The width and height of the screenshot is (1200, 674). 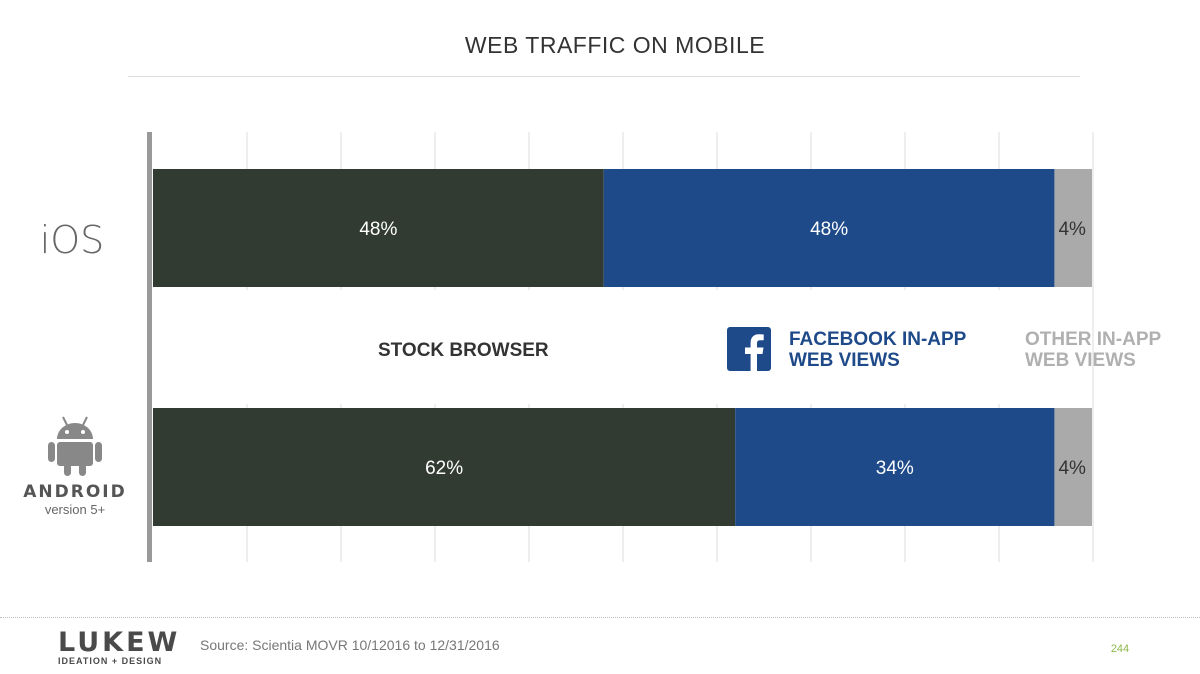 I want to click on data-label-android-series-1: 62%, so click(x=444, y=468).